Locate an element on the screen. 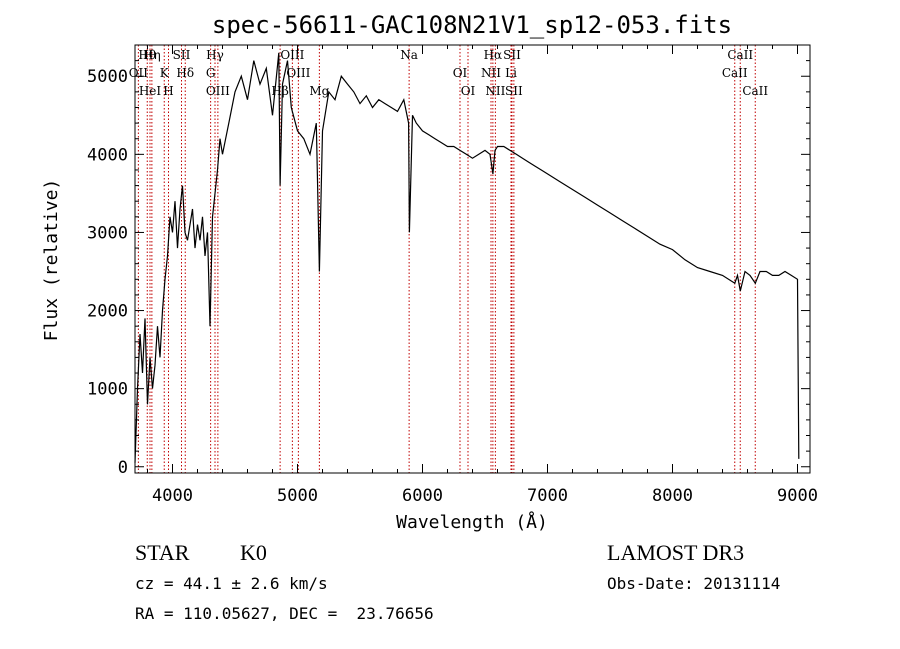 The height and width of the screenshot is (649, 900). line-label-3: Hη is located at coordinates (152, 55).